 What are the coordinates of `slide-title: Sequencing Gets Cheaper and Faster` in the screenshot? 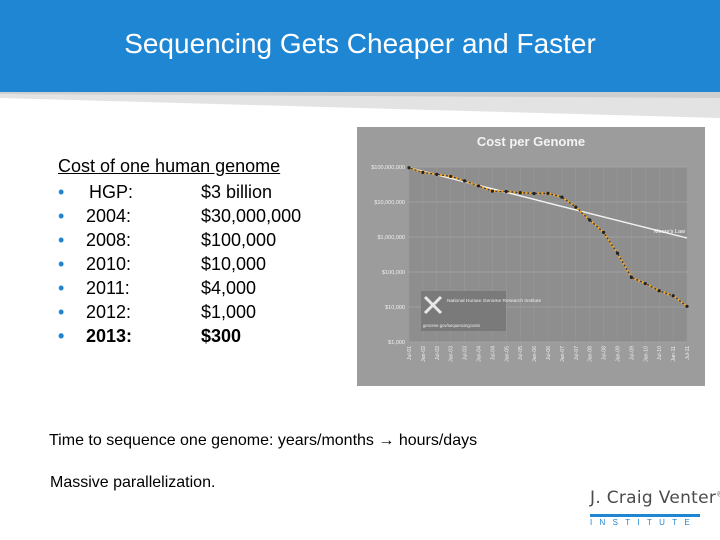 It's located at (360, 43).